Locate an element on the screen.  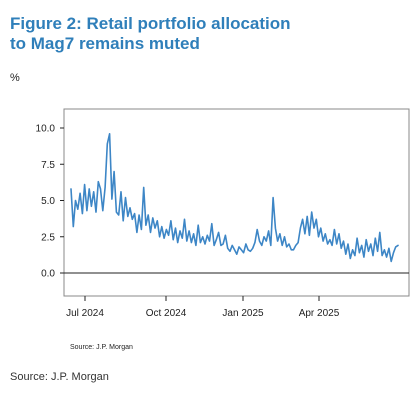
x-tick-label: Jan 2025 is located at coordinates (243, 313).